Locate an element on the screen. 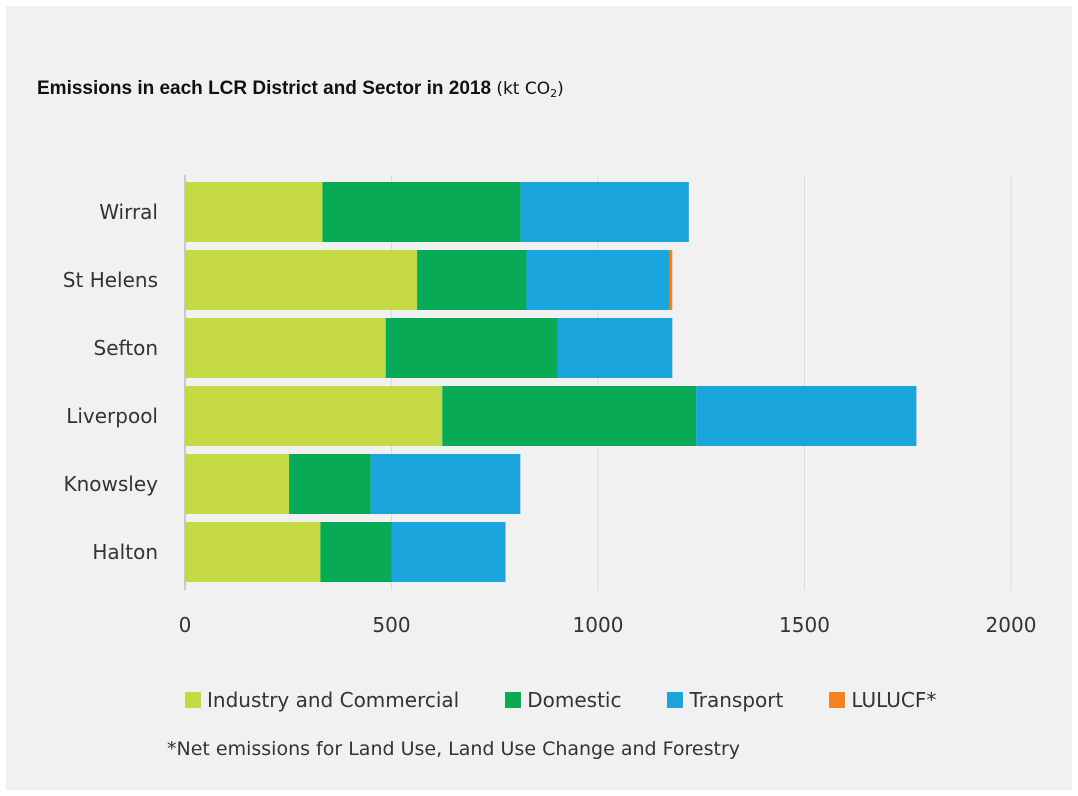 The height and width of the screenshot is (796, 1078). tick-label-2000: 2000 is located at coordinates (1011, 625).